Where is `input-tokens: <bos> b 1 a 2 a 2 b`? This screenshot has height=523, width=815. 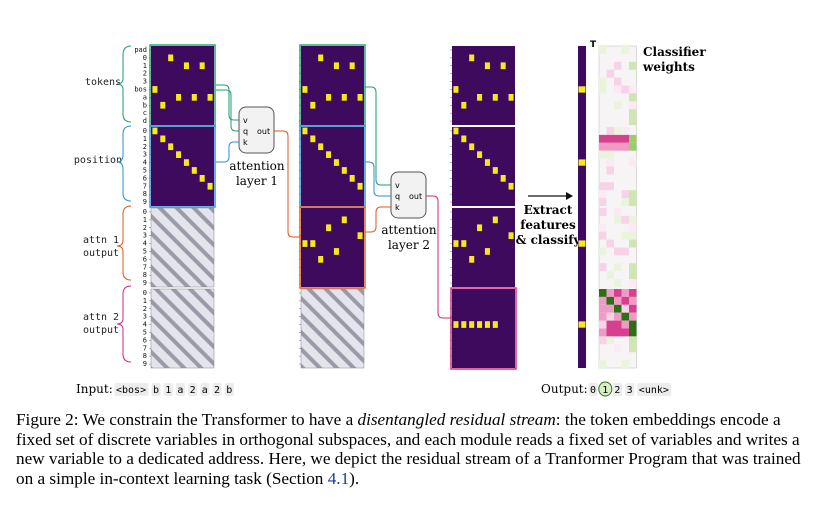 input-tokens: <bos> b 1 a 2 a 2 b is located at coordinates (174, 389).